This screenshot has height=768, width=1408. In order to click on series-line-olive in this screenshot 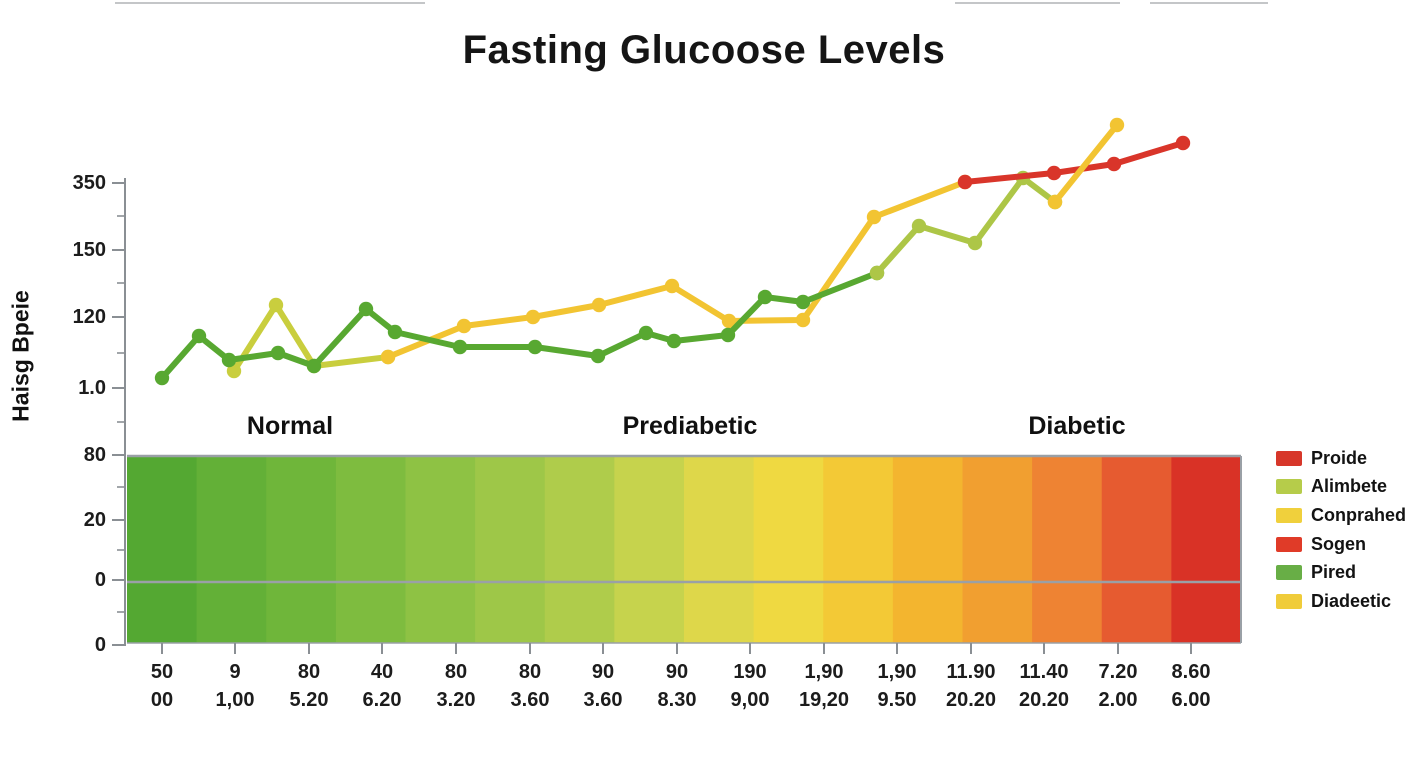, I will do `click(966, 225)`.